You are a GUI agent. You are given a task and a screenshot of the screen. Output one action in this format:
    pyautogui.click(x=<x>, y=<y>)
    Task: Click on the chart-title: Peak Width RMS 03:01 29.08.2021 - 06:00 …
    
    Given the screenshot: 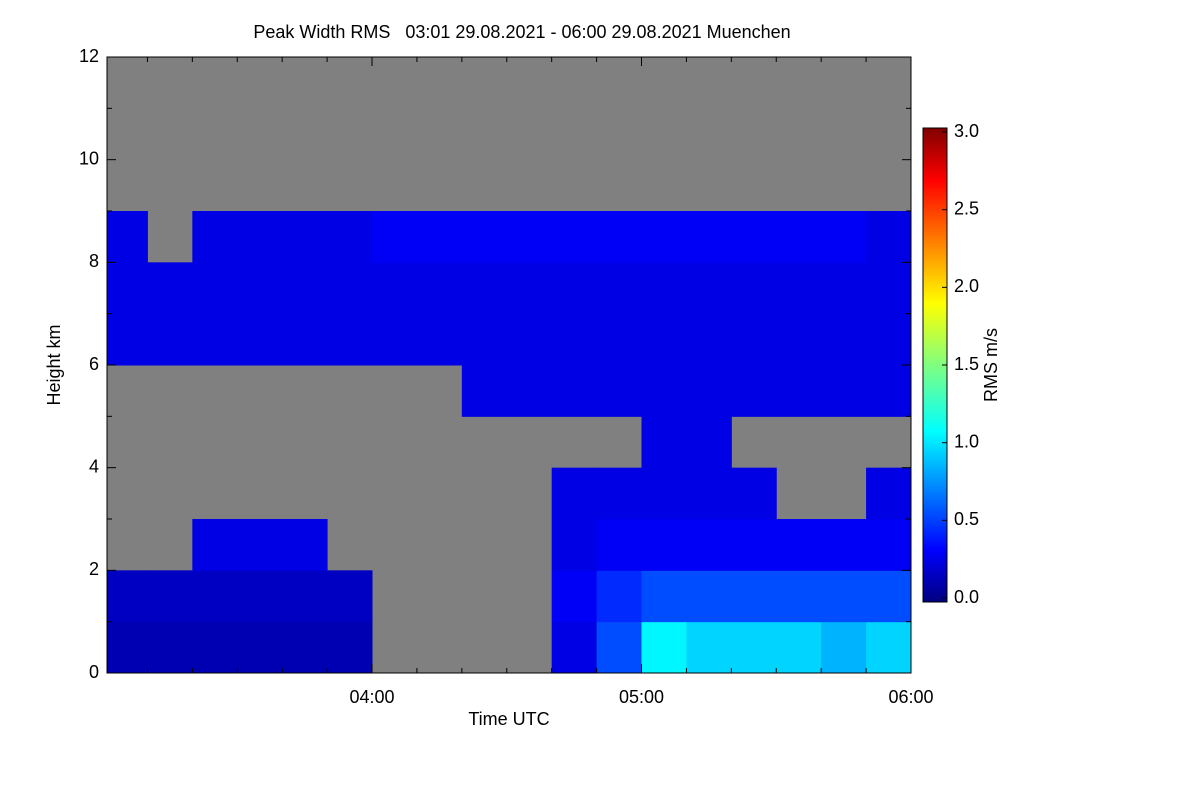 What is the action you would take?
    pyautogui.click(x=521, y=32)
    